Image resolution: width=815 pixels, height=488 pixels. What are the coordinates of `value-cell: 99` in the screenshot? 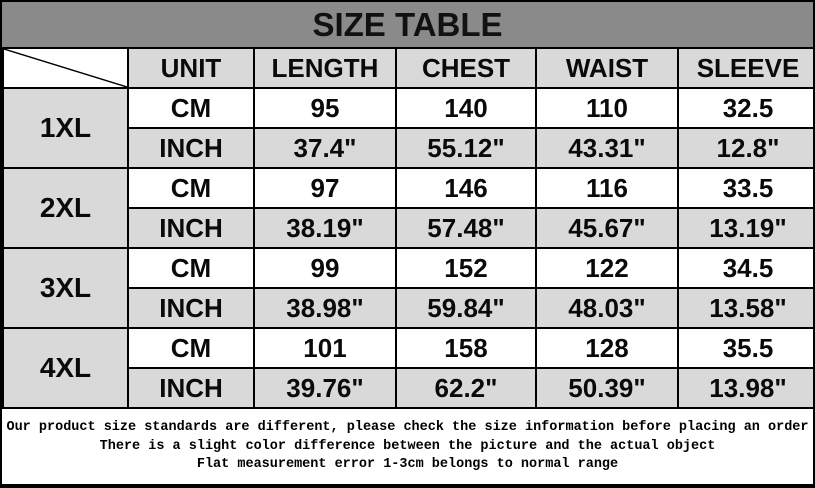 It's located at (325, 268).